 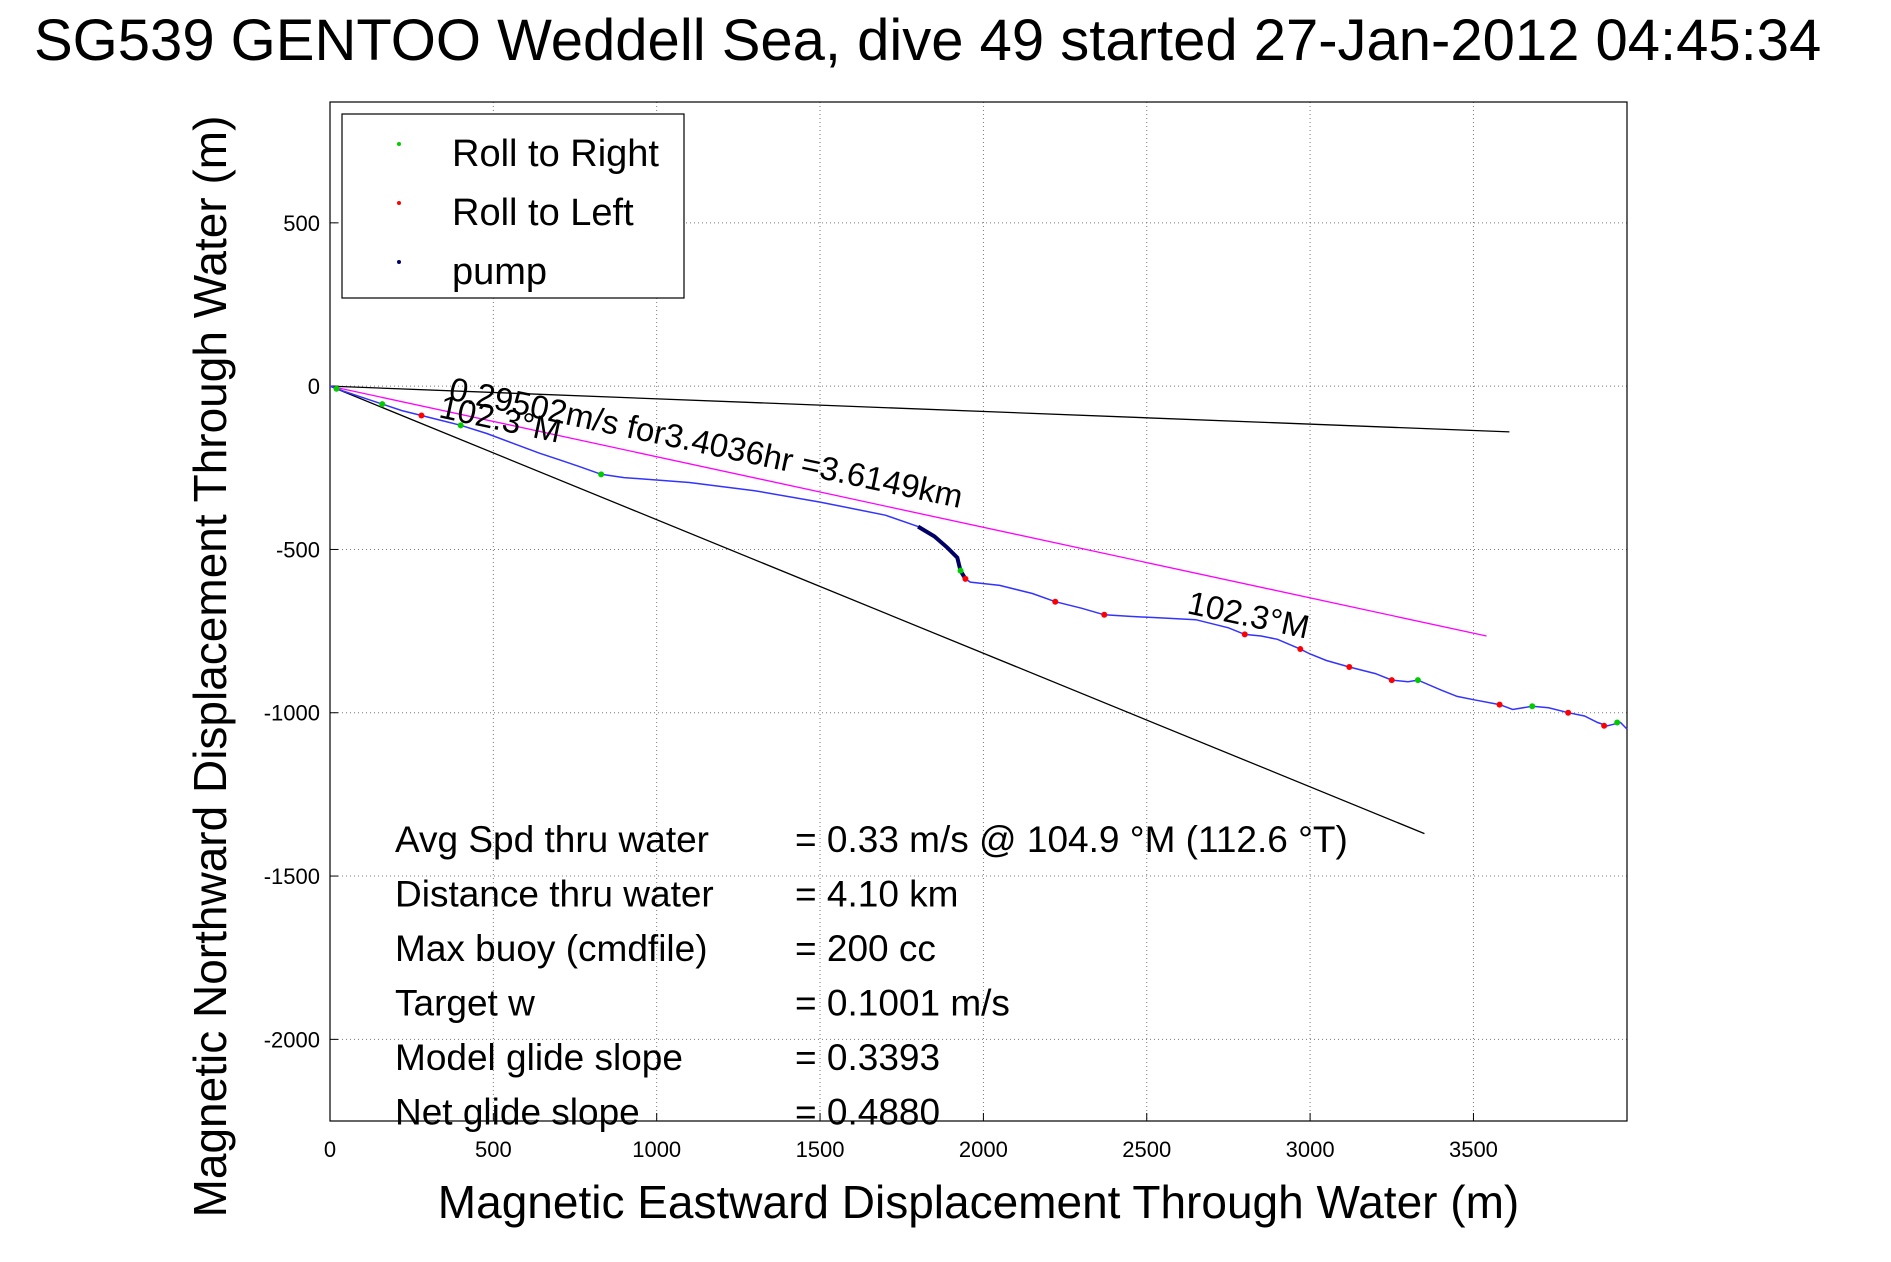 I want to click on stats-label: Max buoy (cmdfile), so click(x=551, y=948).